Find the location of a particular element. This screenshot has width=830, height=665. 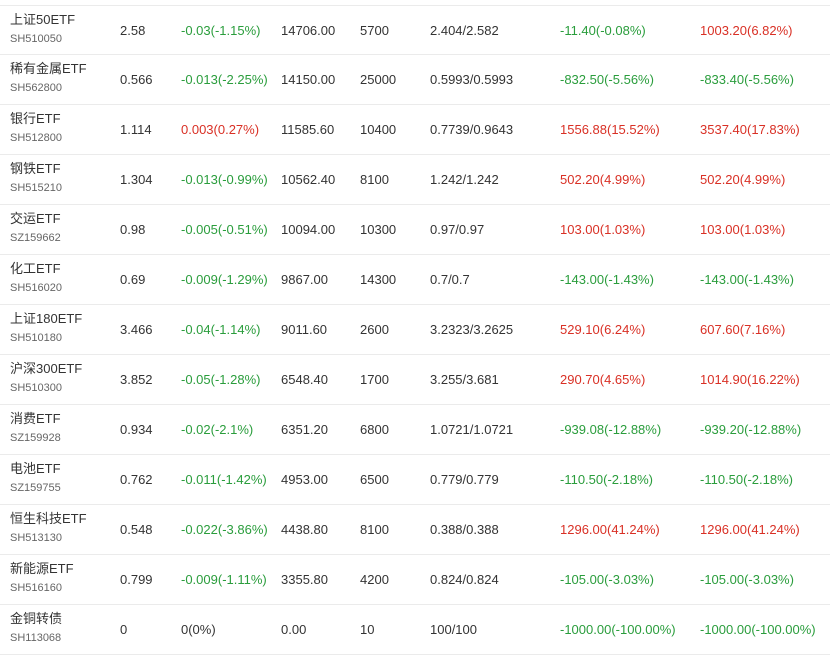

change-value: -0.011(-1.42%) is located at coordinates (224, 479).